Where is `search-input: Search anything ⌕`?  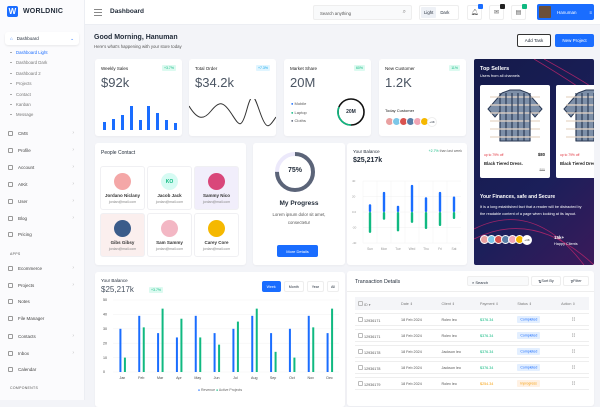
search-input: Search anything ⌕ is located at coordinates (362, 12).